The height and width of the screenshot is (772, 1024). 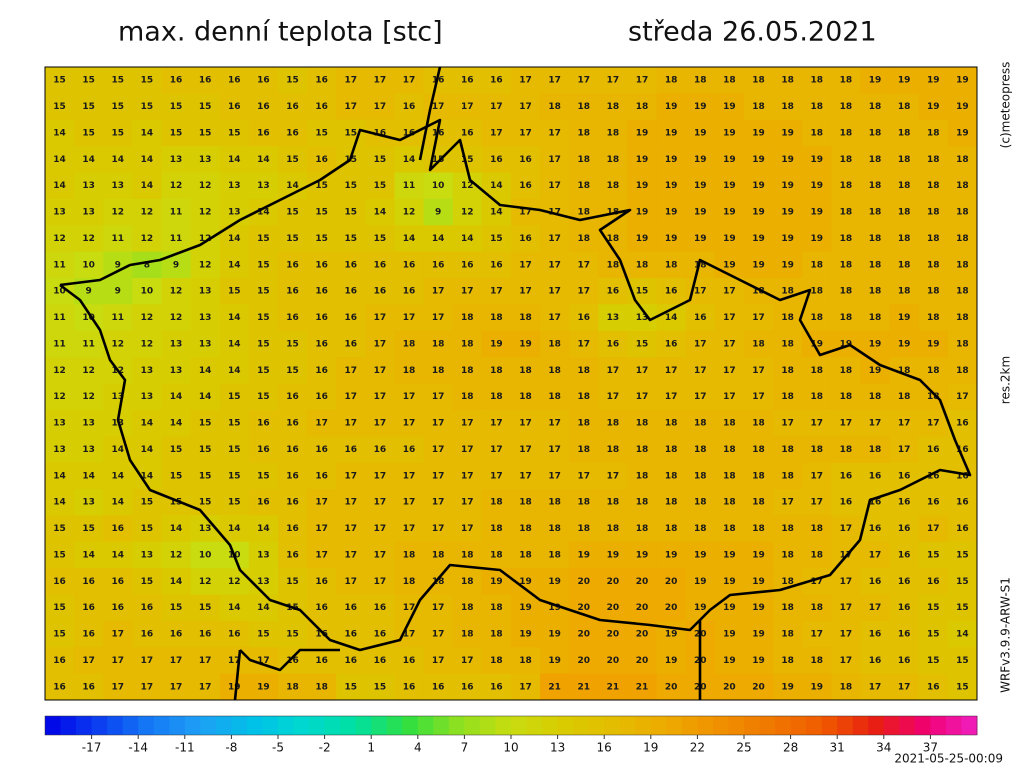 I want to click on colorbar-tick-label: -11, so click(x=185, y=748).